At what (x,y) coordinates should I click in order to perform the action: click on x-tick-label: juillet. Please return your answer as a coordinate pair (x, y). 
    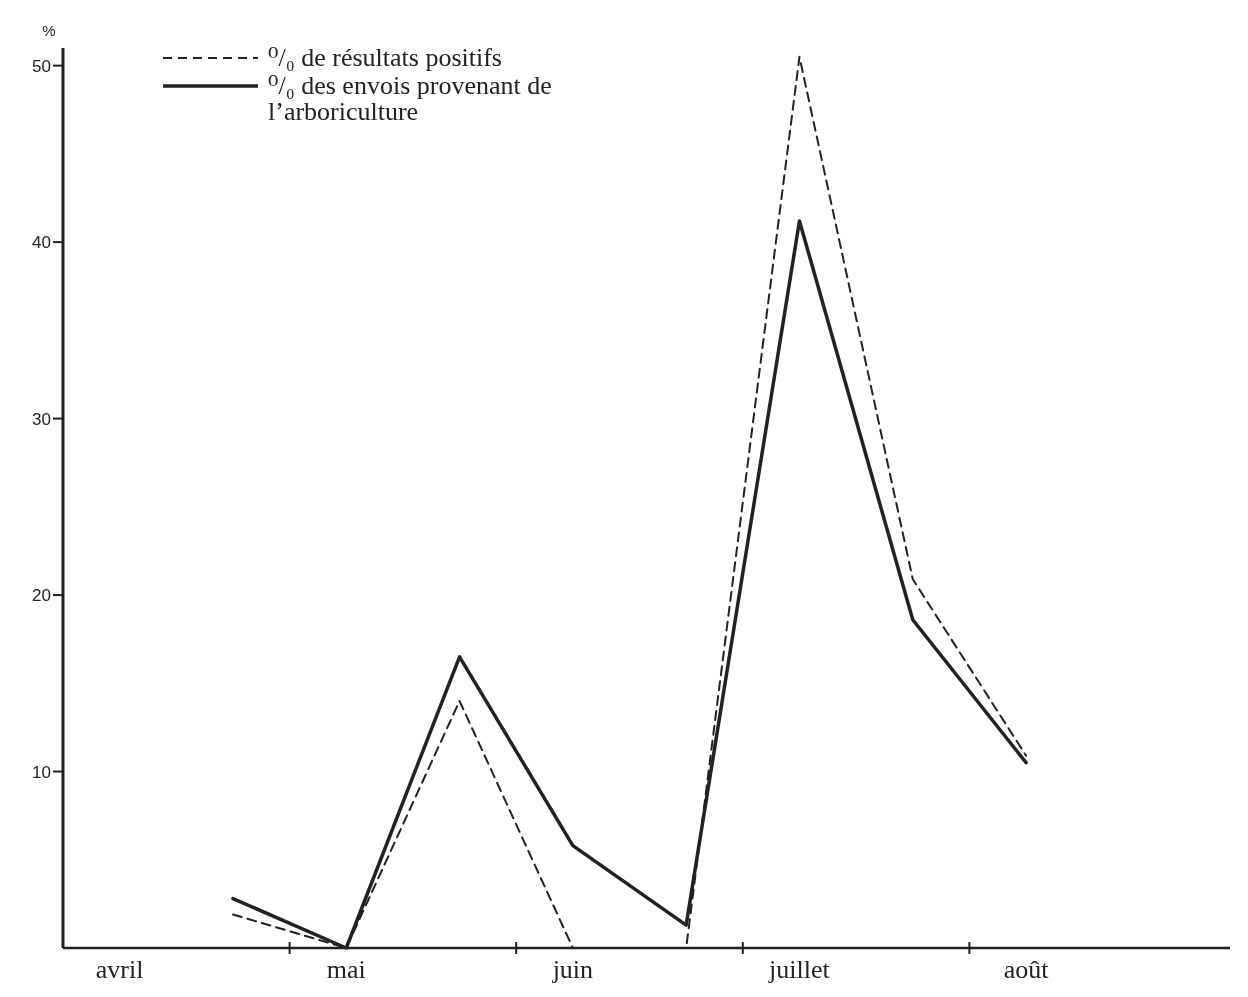
    Looking at the image, I should click on (799, 969).